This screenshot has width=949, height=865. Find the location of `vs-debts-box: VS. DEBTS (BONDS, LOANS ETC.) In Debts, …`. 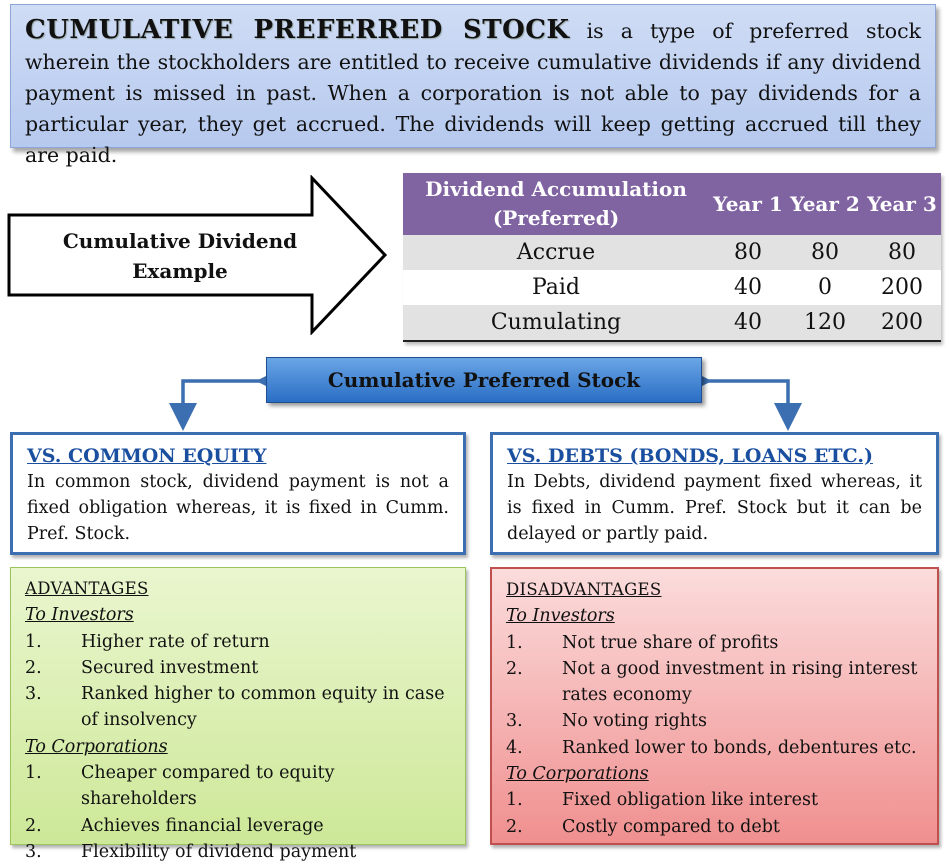

vs-debts-box: VS. DEBTS (BONDS, LOANS ETC.) In Debts, … is located at coordinates (714, 493).